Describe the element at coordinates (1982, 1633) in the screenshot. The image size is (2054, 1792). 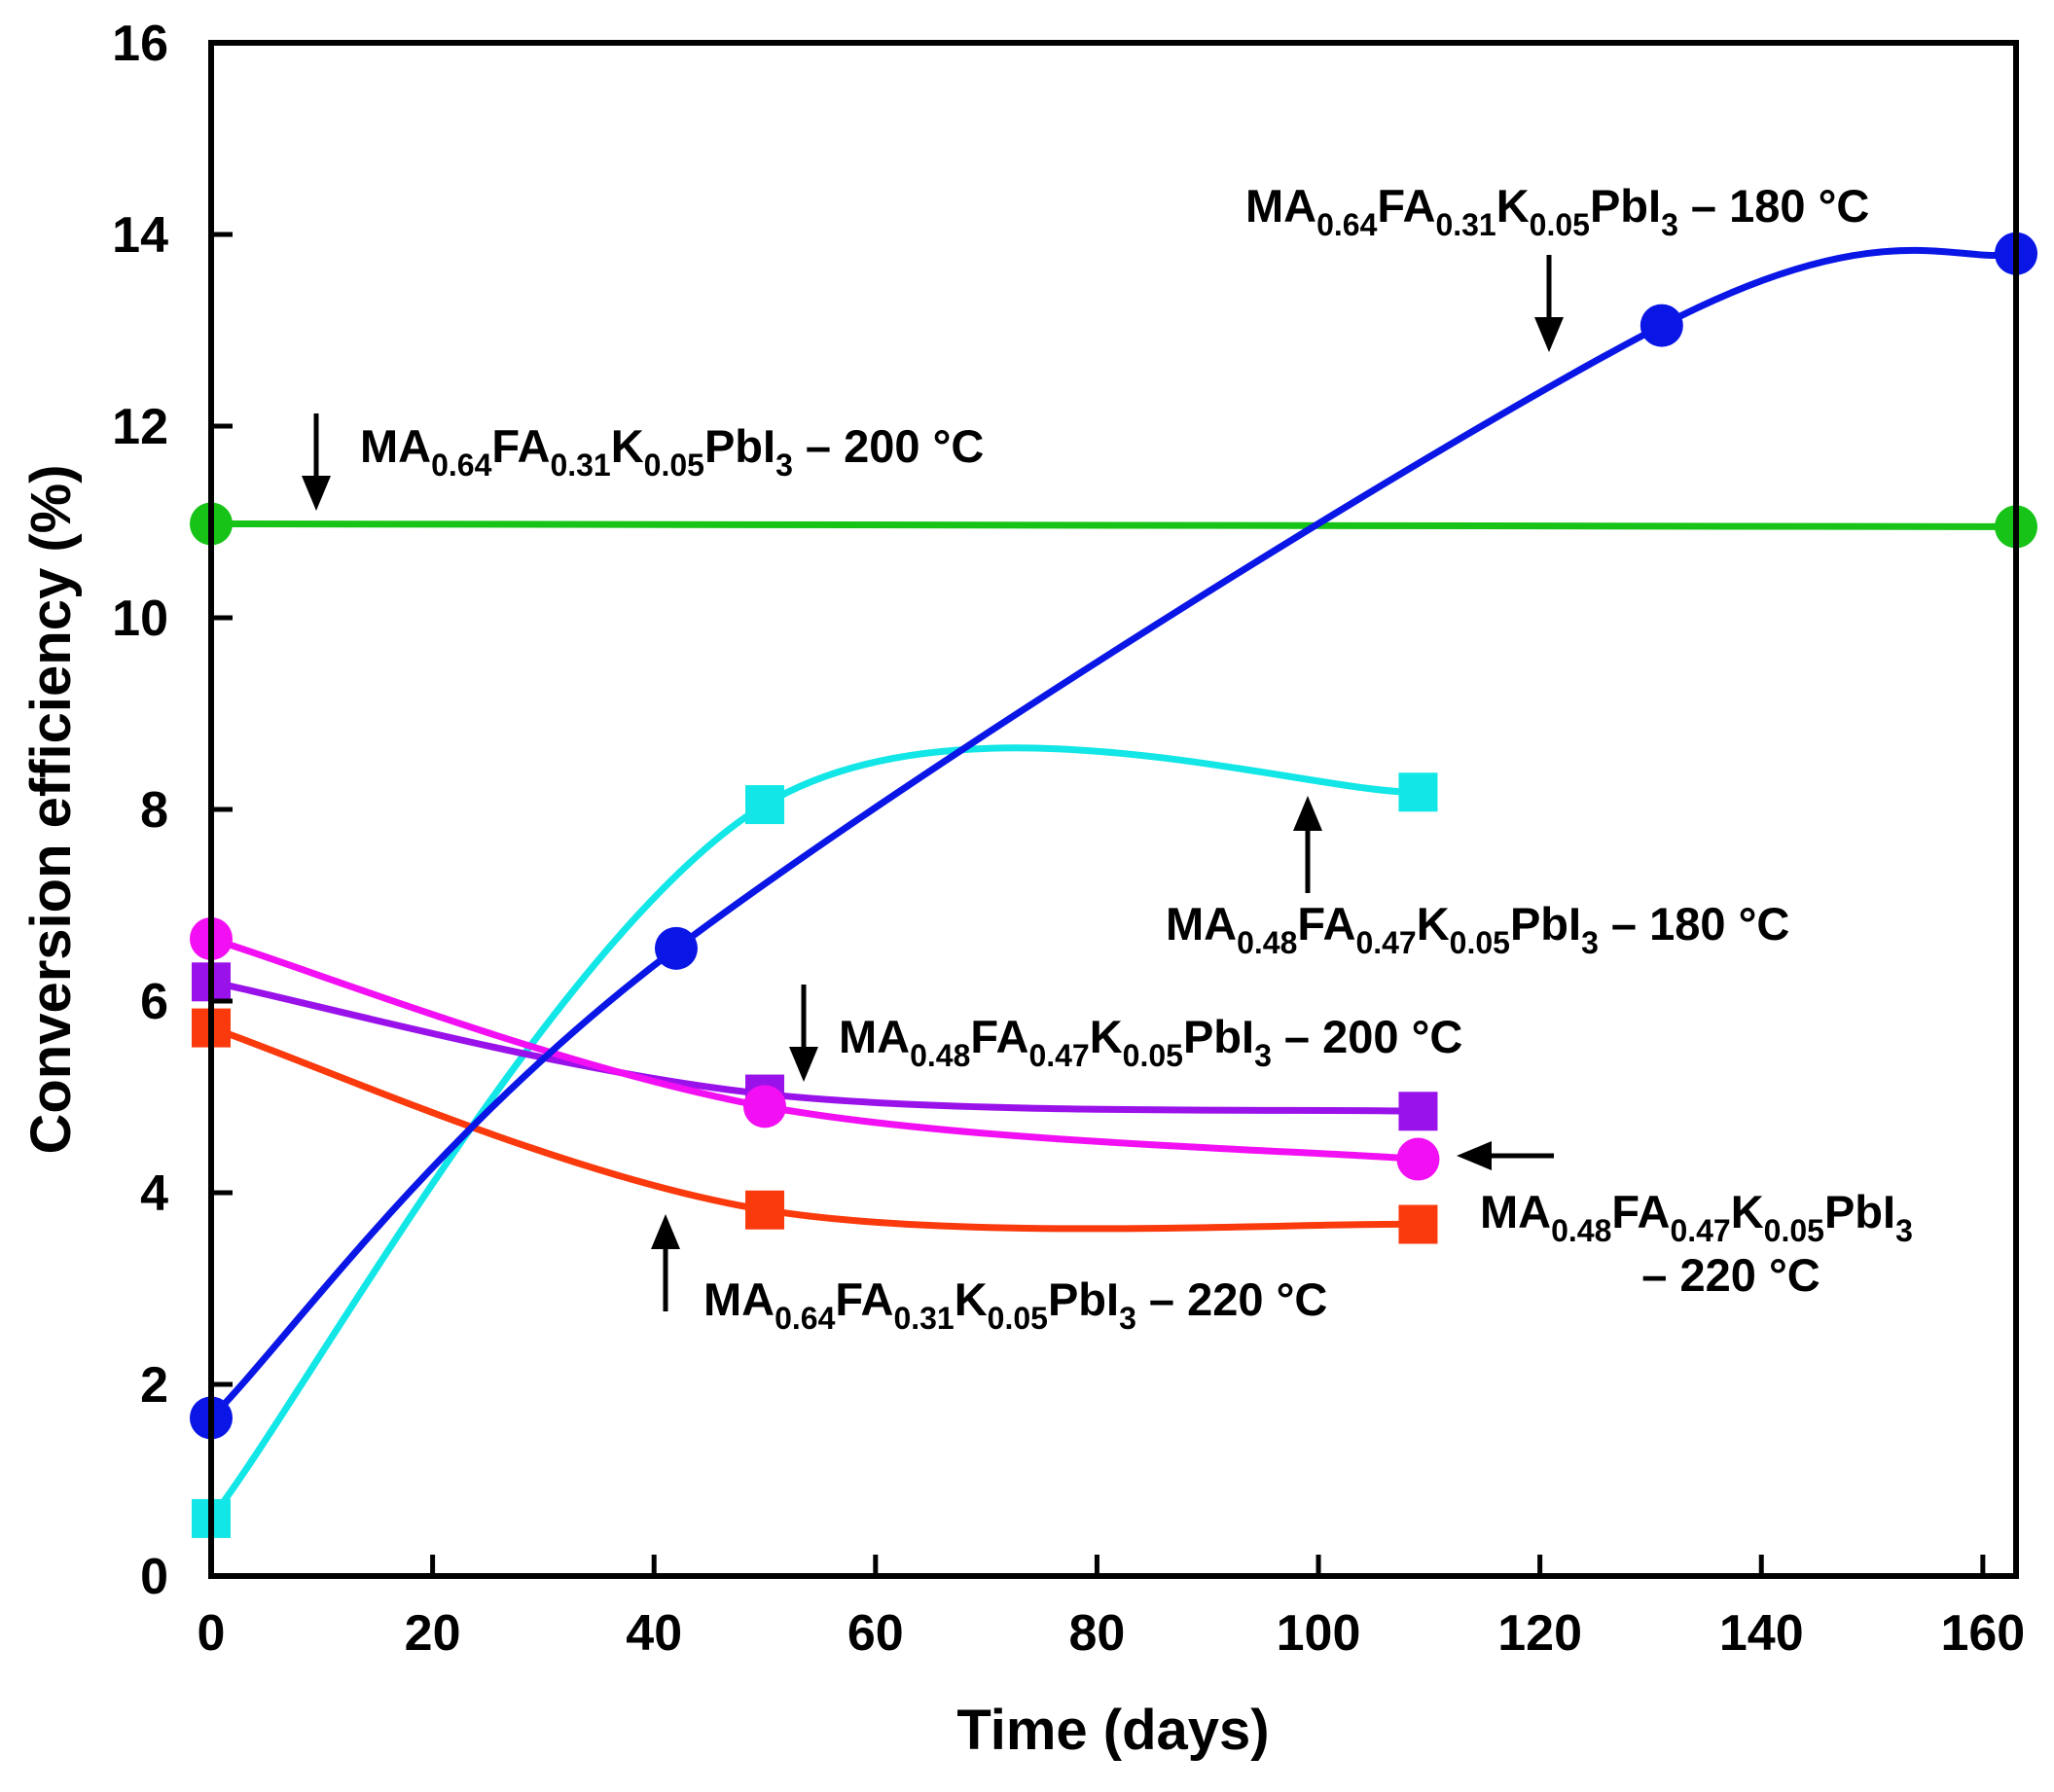
I see `x-tick-label: 160` at that location.